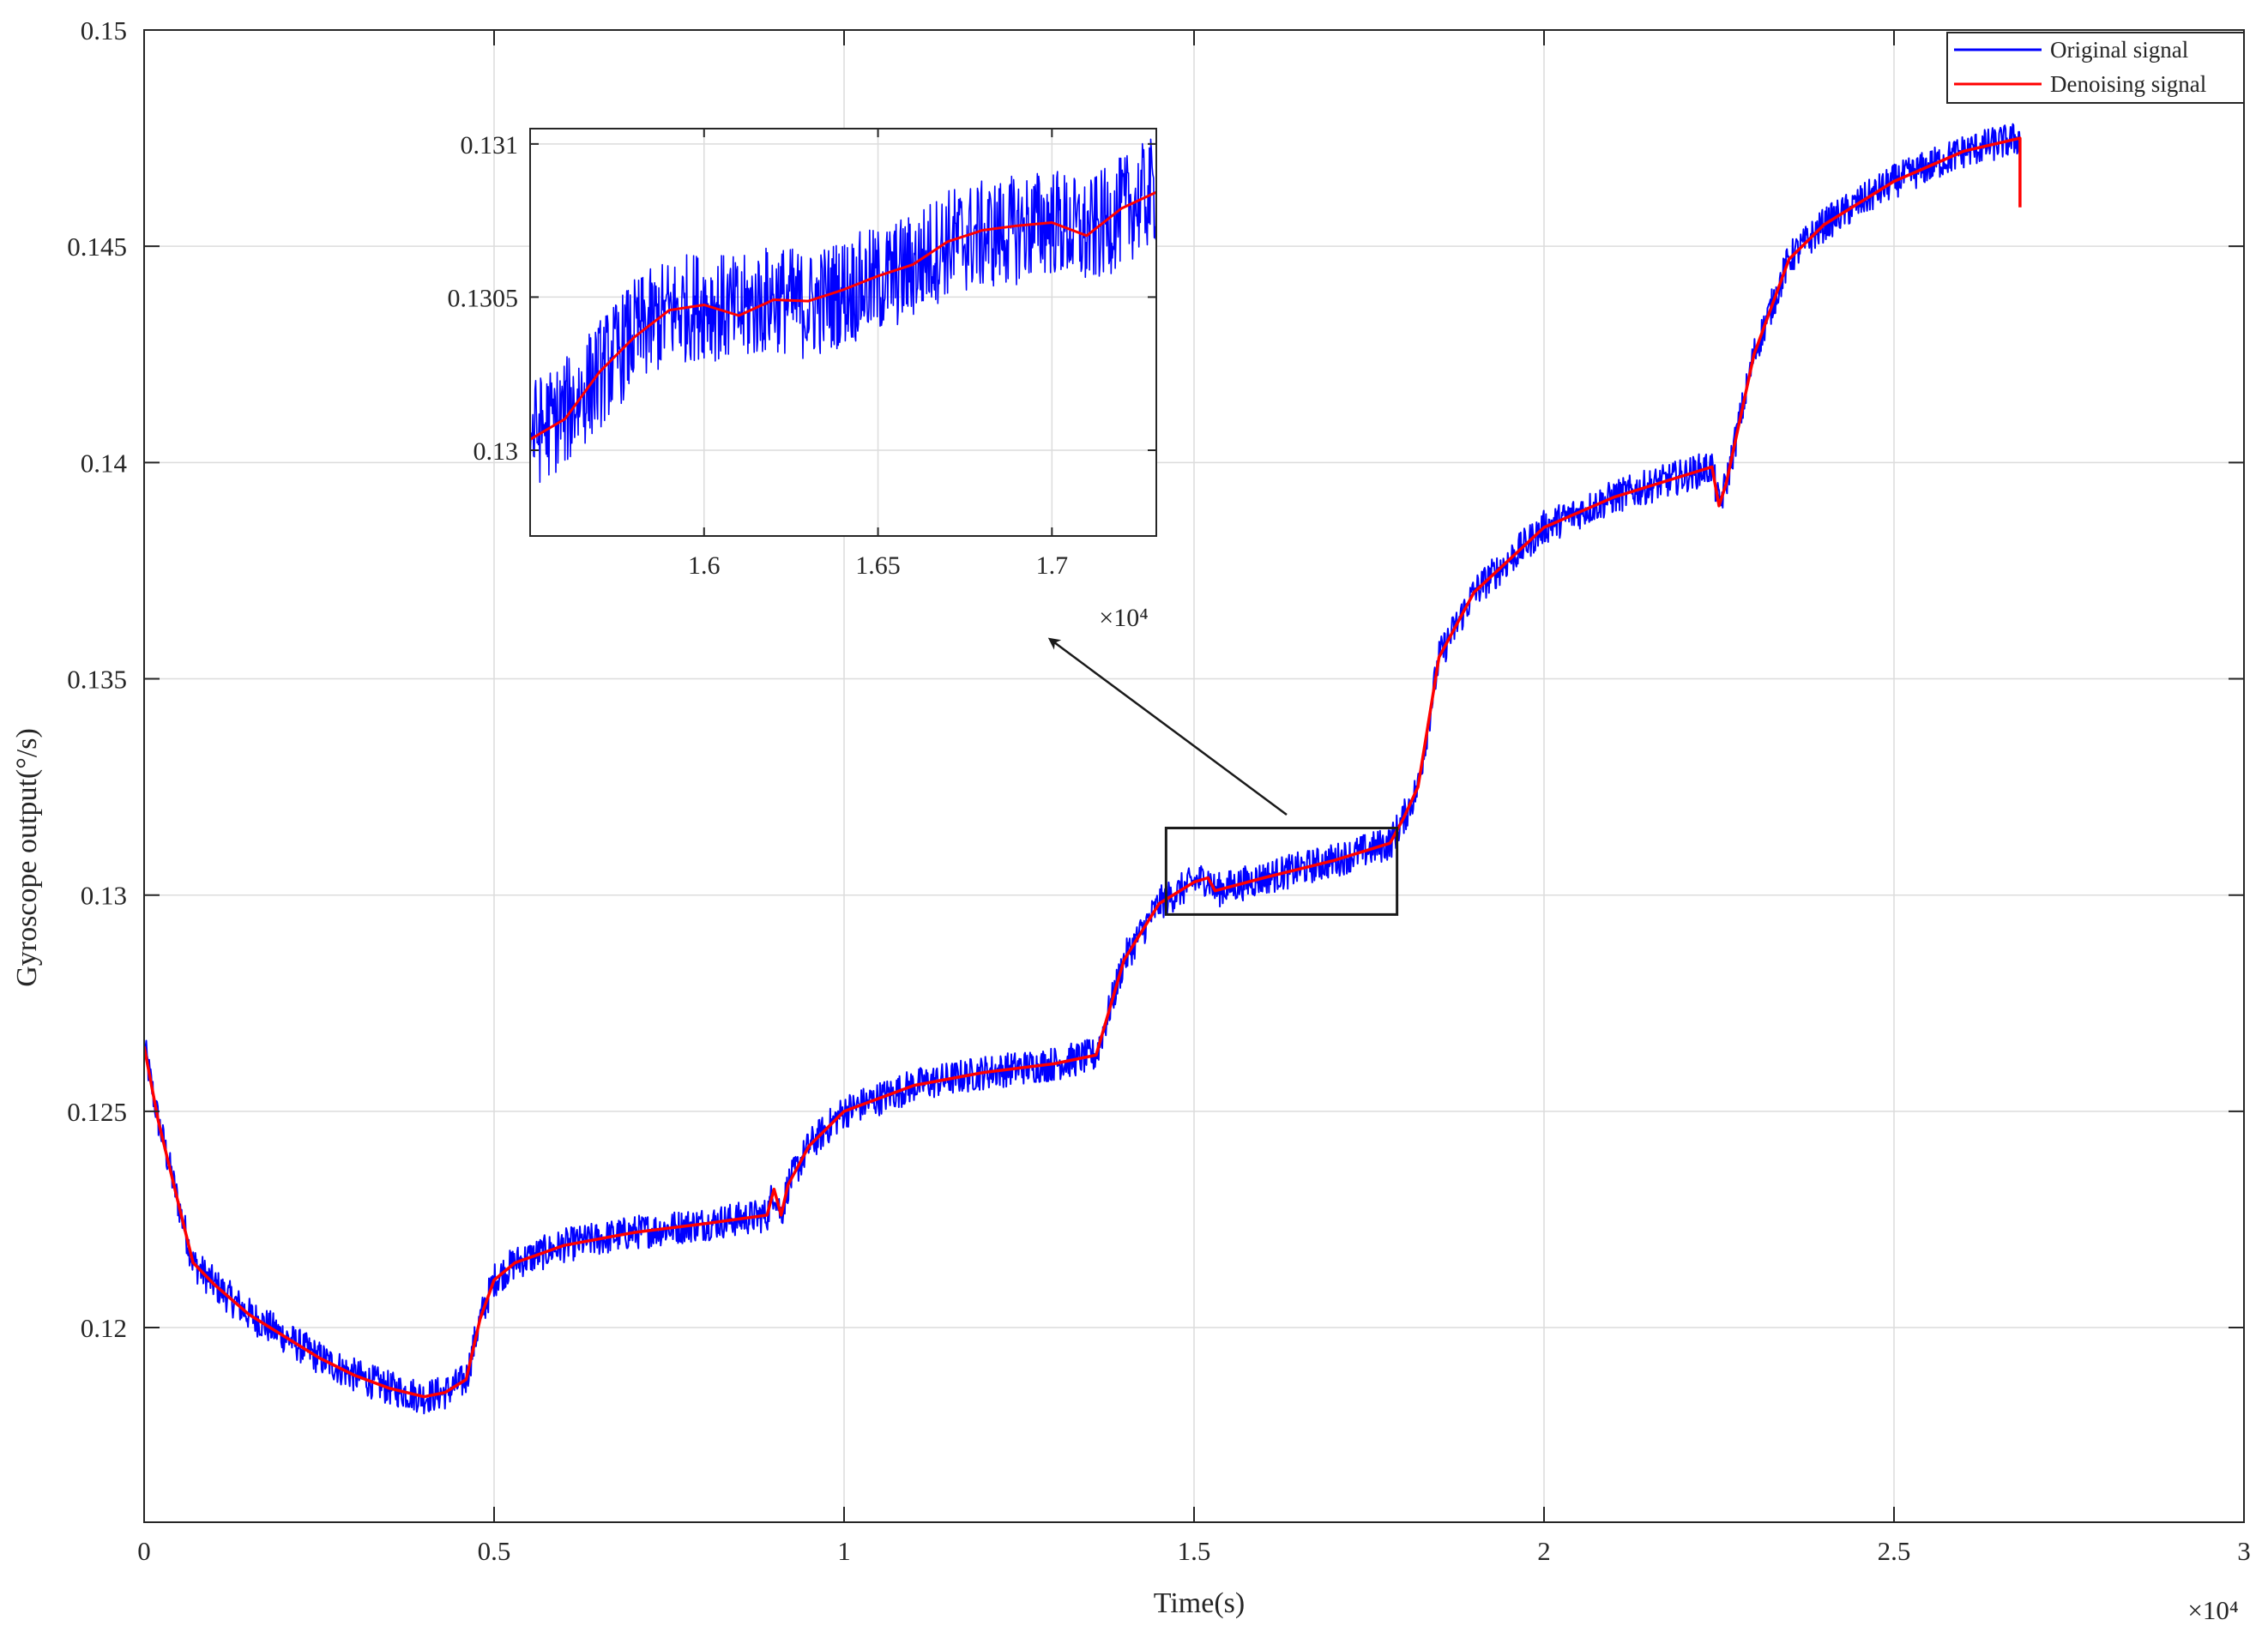  I want to click on inset-plot: 1.6 1.65 1.7 0.13 0.1305 0.131, so click(803, 354).